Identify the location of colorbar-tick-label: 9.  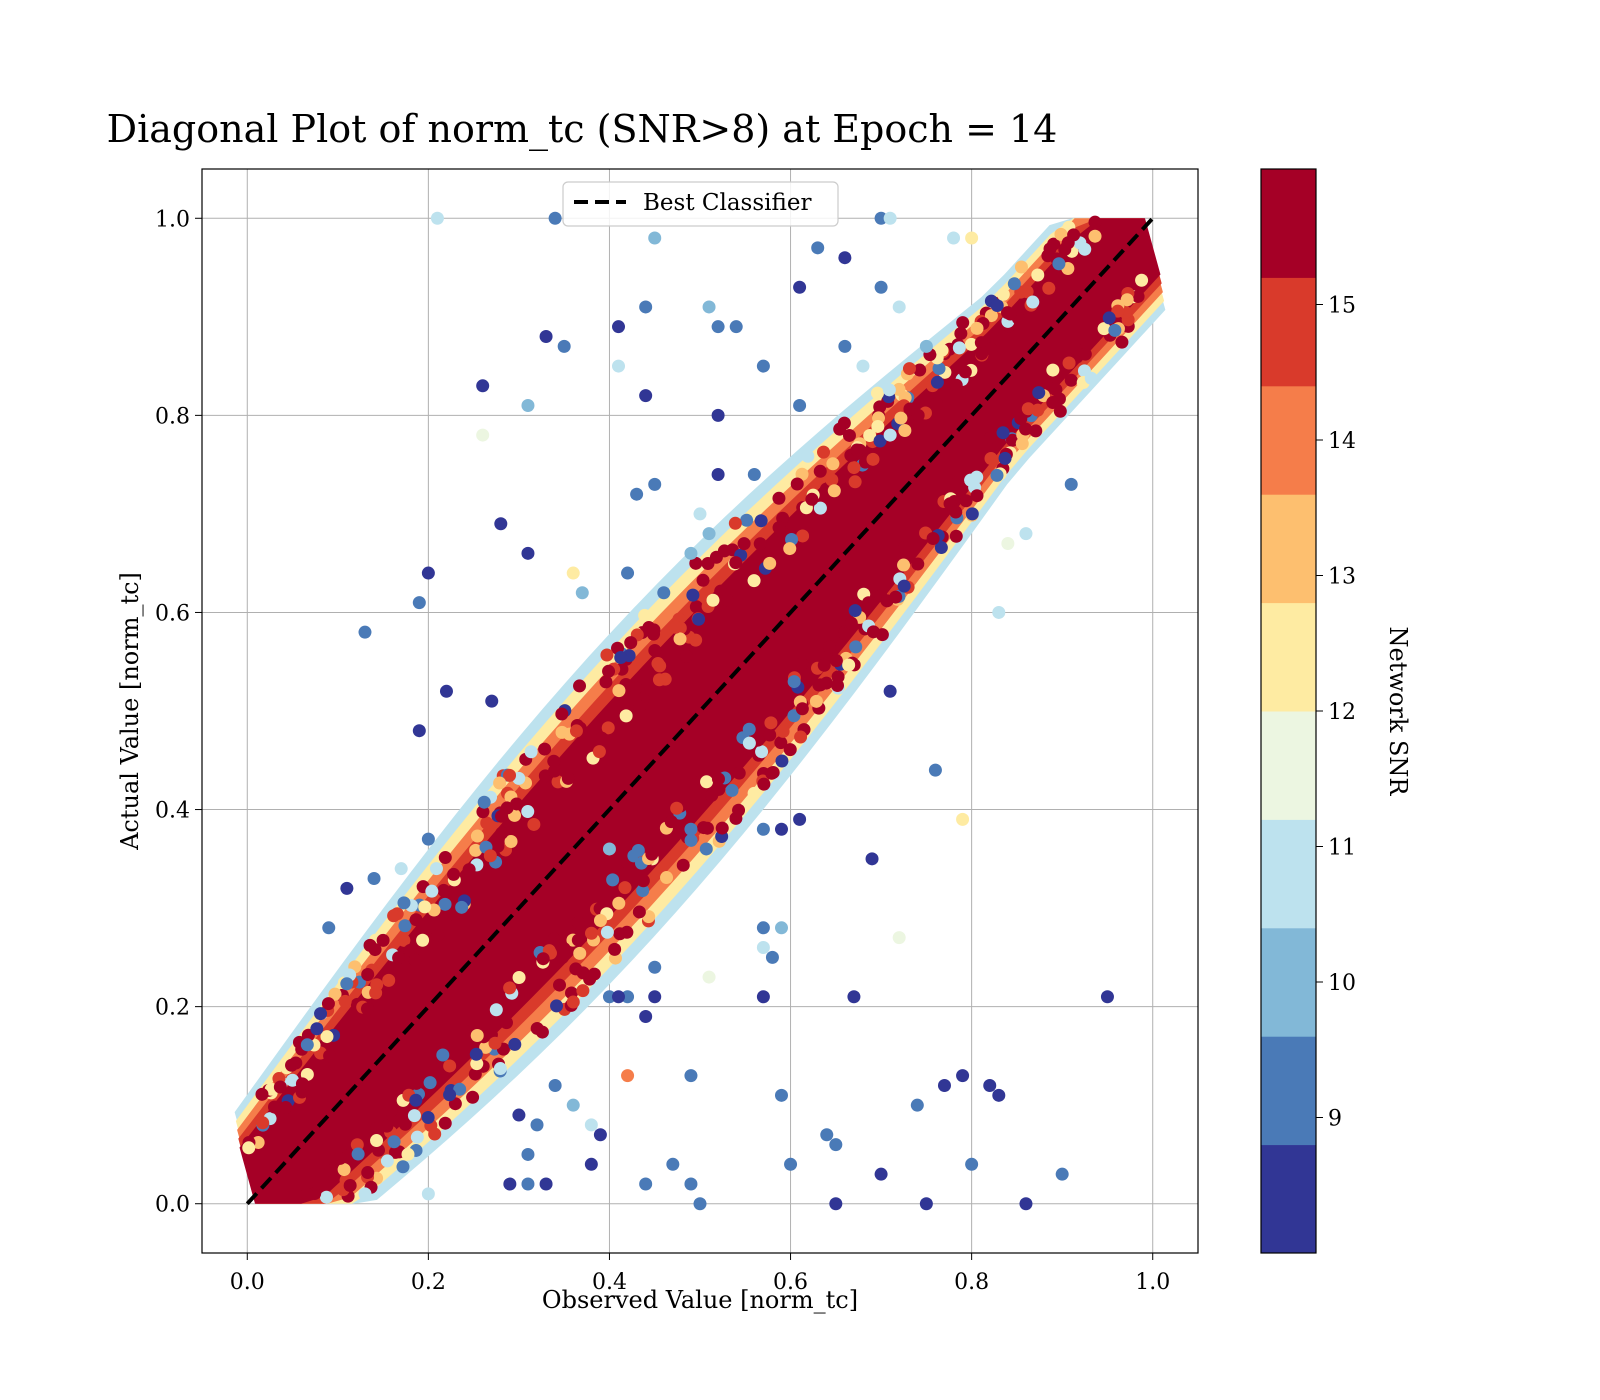
(1335, 1119).